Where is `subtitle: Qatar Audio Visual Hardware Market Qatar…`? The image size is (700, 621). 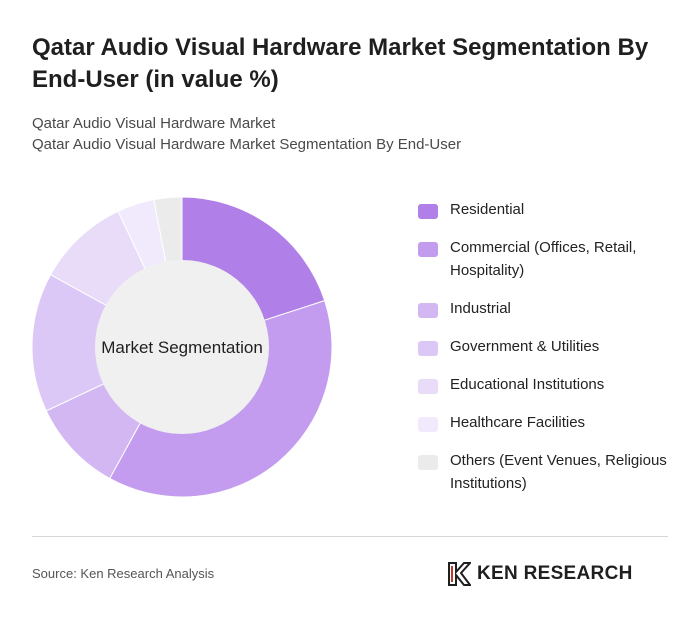
subtitle: Qatar Audio Visual Hardware Market Qatar… is located at coordinates (352, 134).